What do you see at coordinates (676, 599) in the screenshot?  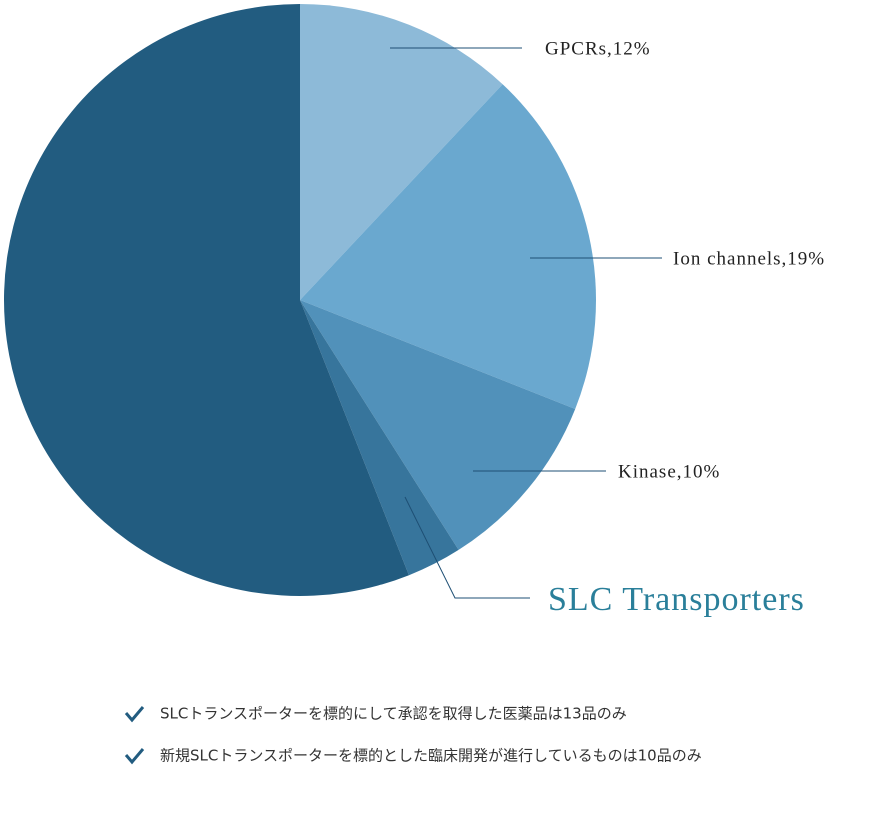 I see `slice-label: SLC Transporters` at bounding box center [676, 599].